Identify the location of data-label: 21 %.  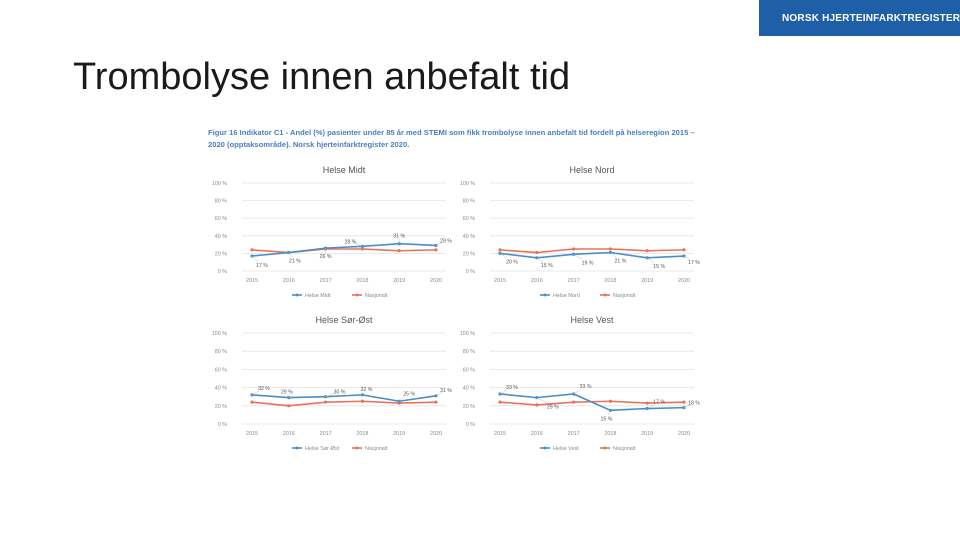
(620, 262).